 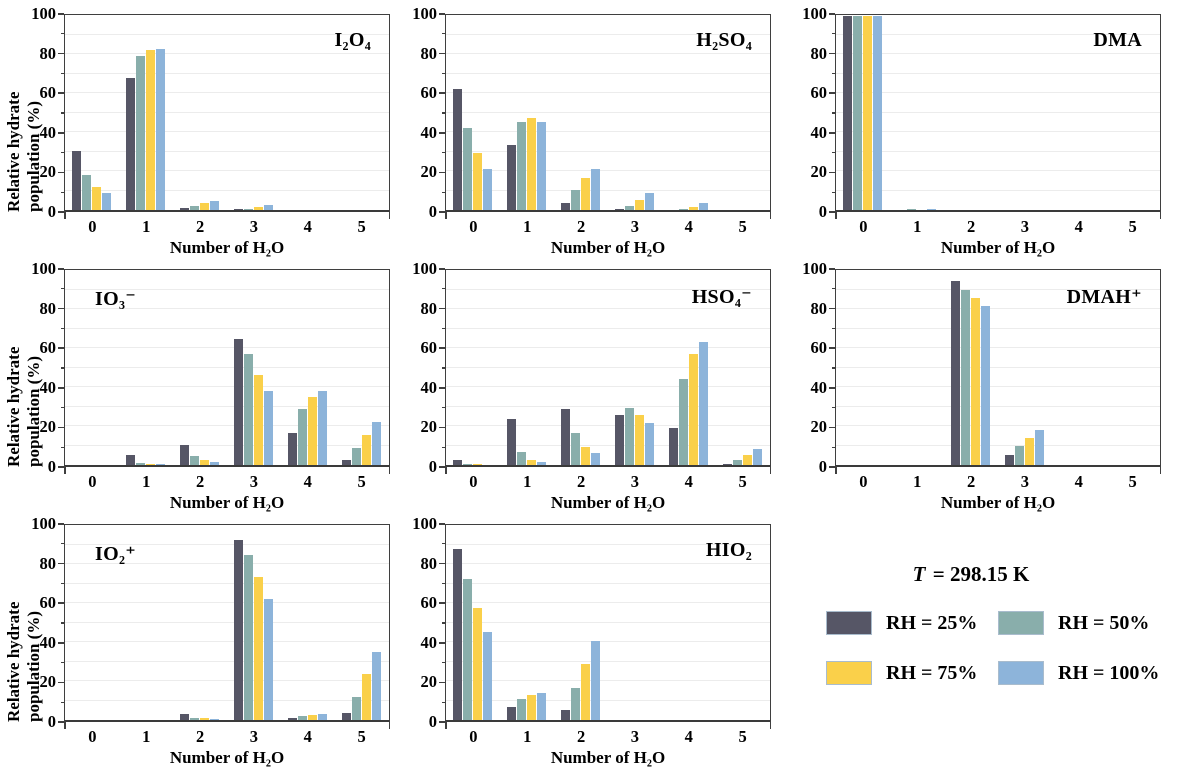 I want to click on temperature-symbol: T, so click(x=919, y=574).